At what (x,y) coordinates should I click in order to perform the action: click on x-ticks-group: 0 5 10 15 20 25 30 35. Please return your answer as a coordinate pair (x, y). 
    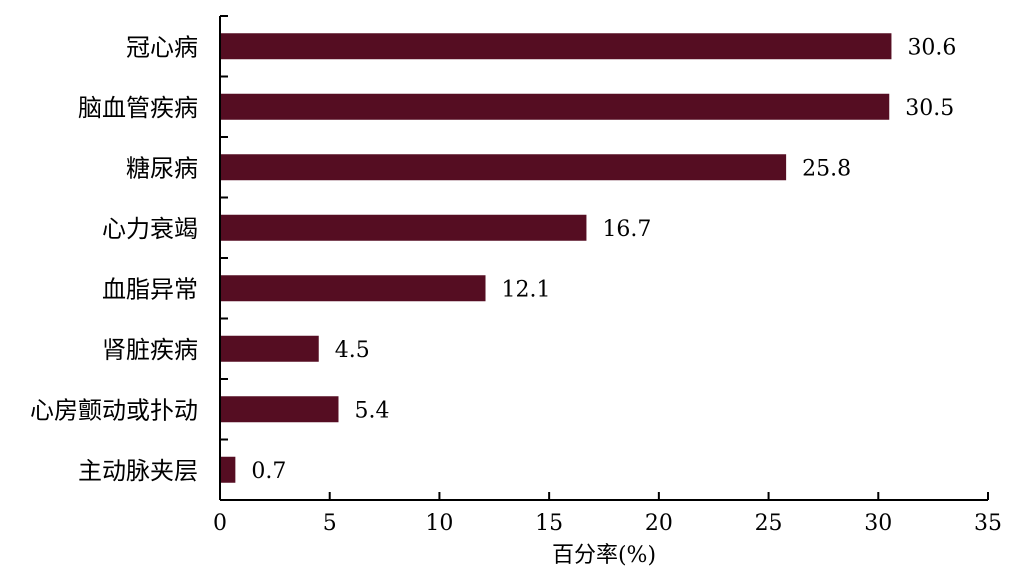
    Looking at the image, I should click on (607, 514).